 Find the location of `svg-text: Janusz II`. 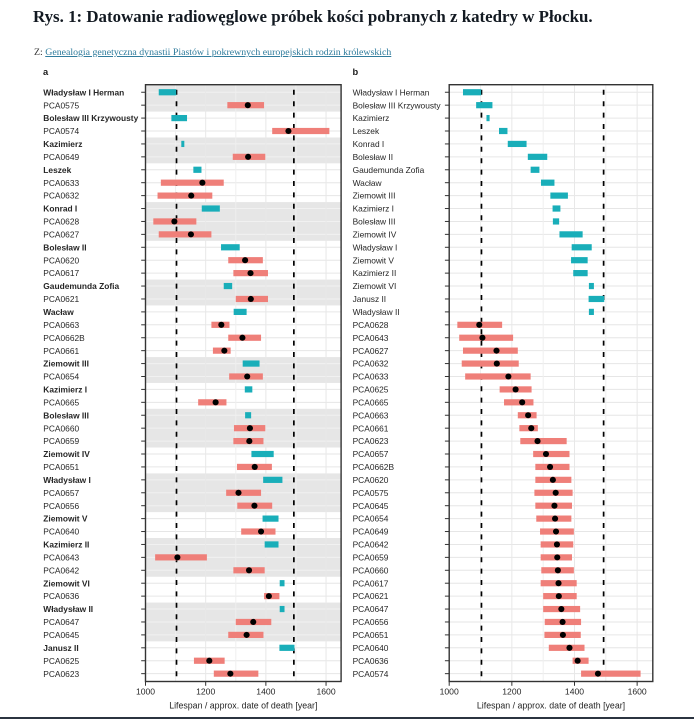

svg-text: Janusz II is located at coordinates (60, 648).